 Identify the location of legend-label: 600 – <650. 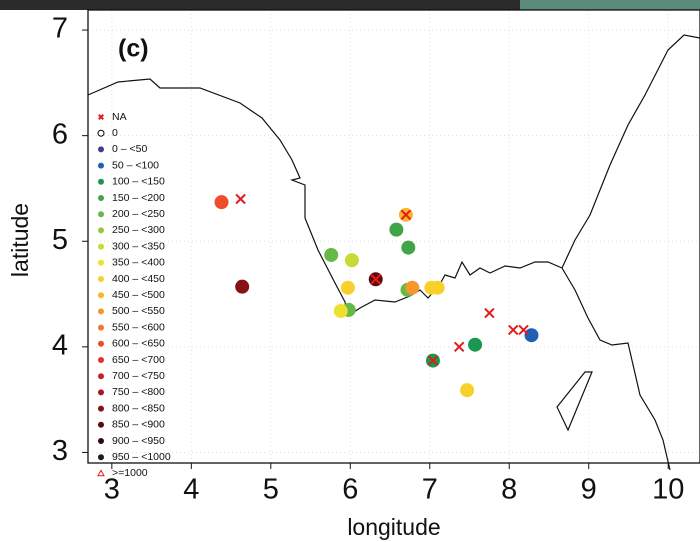
(138, 344).